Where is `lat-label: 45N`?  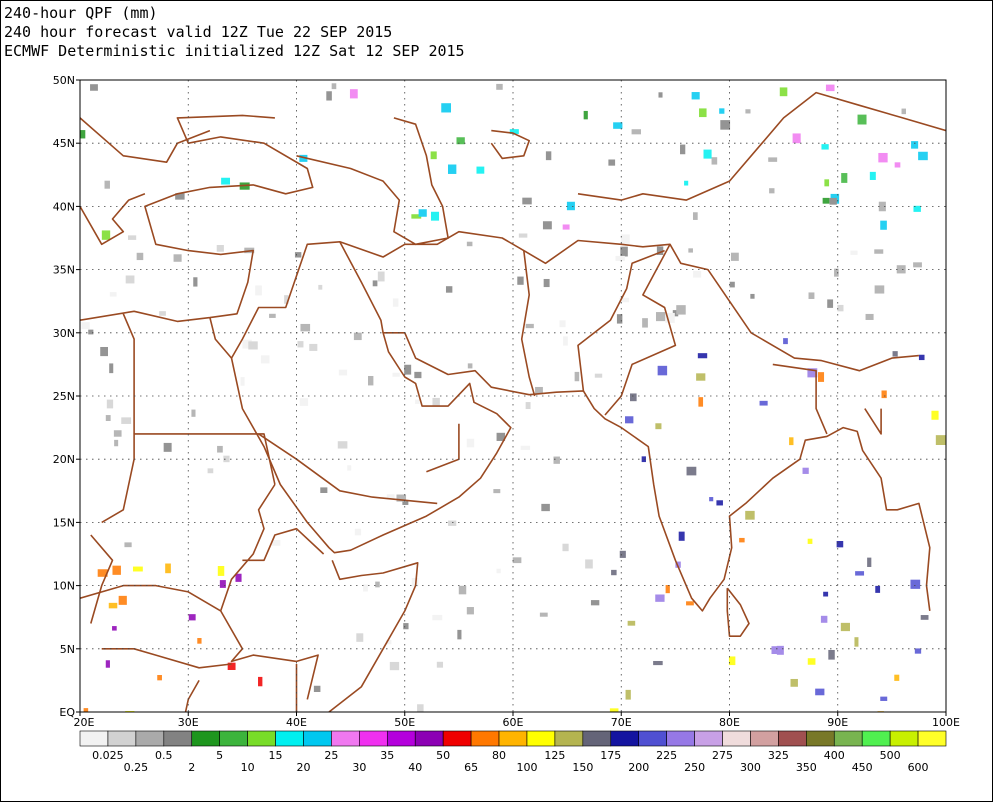
lat-label: 45N is located at coordinates (64, 143).